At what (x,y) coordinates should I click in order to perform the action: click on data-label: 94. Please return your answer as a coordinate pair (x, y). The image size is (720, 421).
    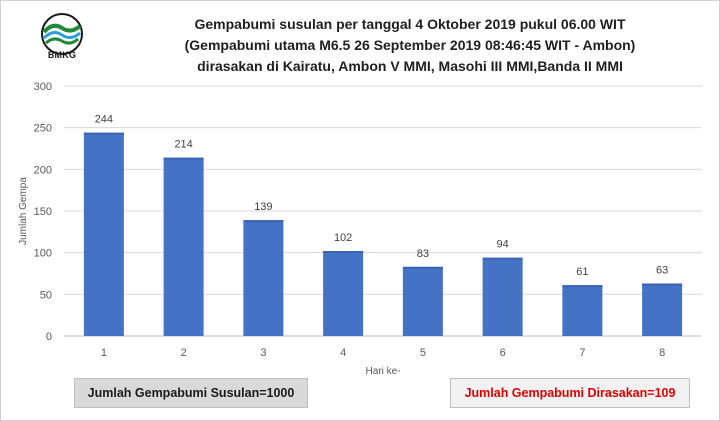
    Looking at the image, I should click on (503, 245).